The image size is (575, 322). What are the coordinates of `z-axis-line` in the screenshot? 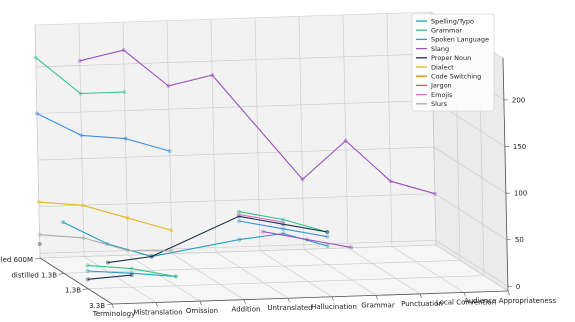 It's located at (505, 174).